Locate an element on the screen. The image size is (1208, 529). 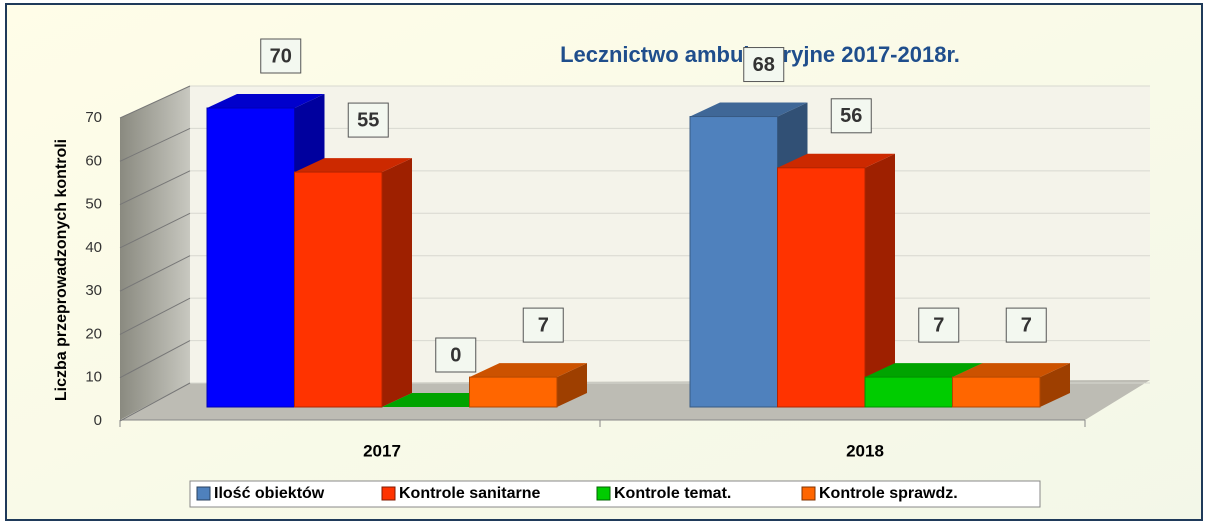
y-tick-label: 50 is located at coordinates (93, 204).